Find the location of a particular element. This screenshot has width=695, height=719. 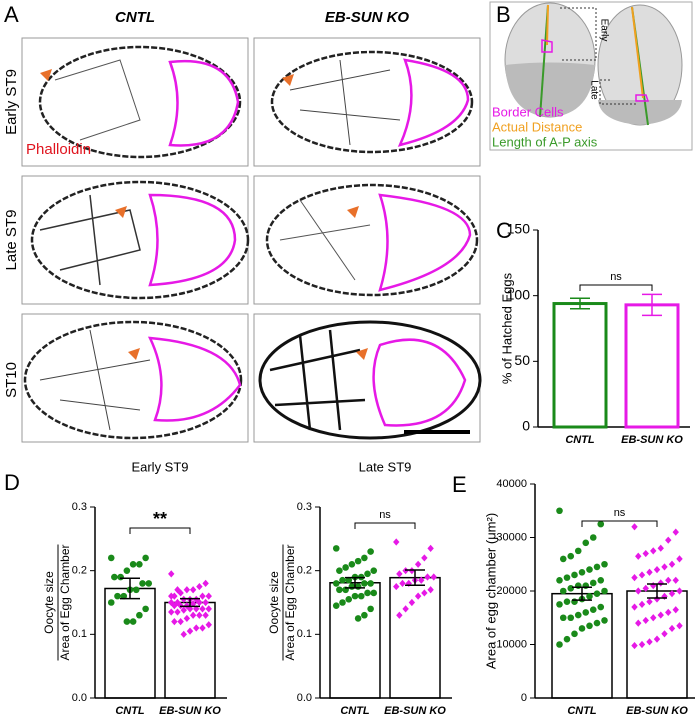

y-tick-label: 0.0 is located at coordinates (79, 698).